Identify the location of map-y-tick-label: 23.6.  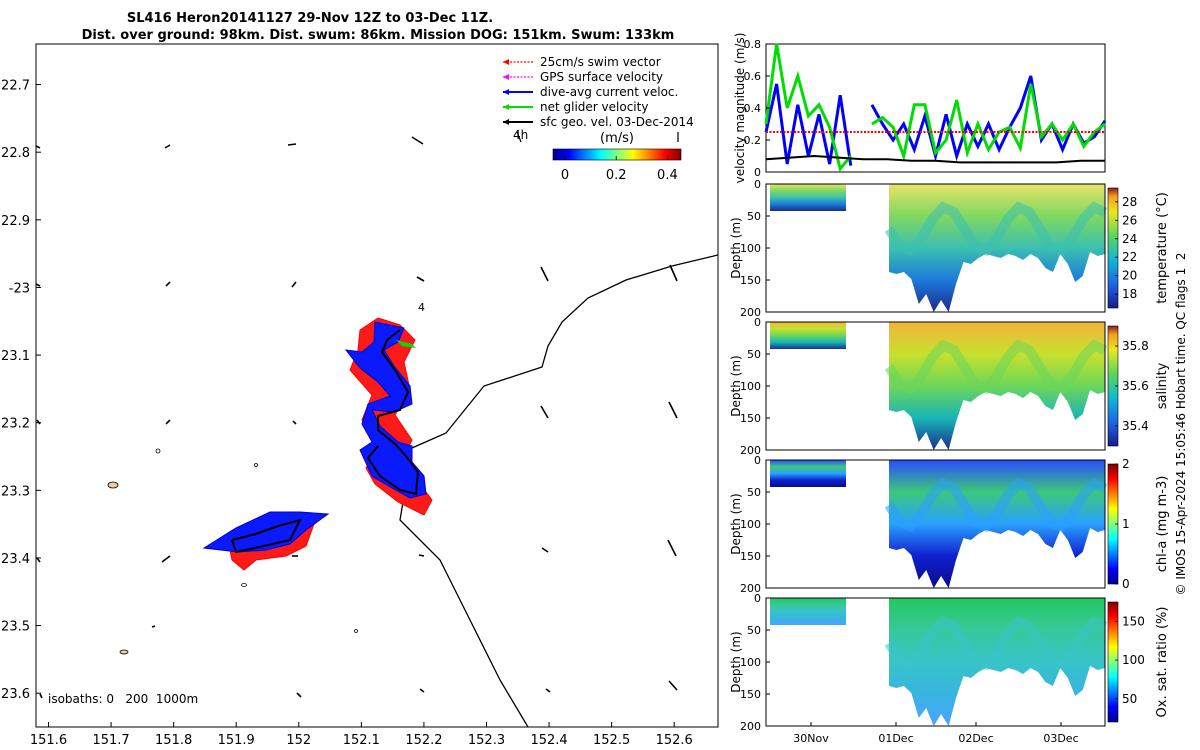
(15, 694).